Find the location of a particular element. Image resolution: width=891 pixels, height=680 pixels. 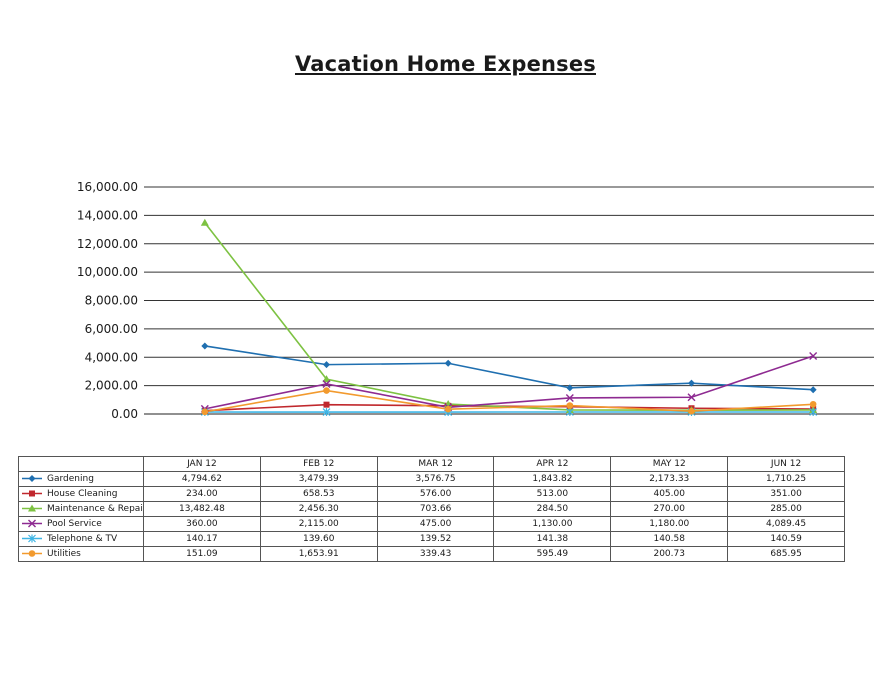

table-header-cell: JAN 12 is located at coordinates (202, 464).